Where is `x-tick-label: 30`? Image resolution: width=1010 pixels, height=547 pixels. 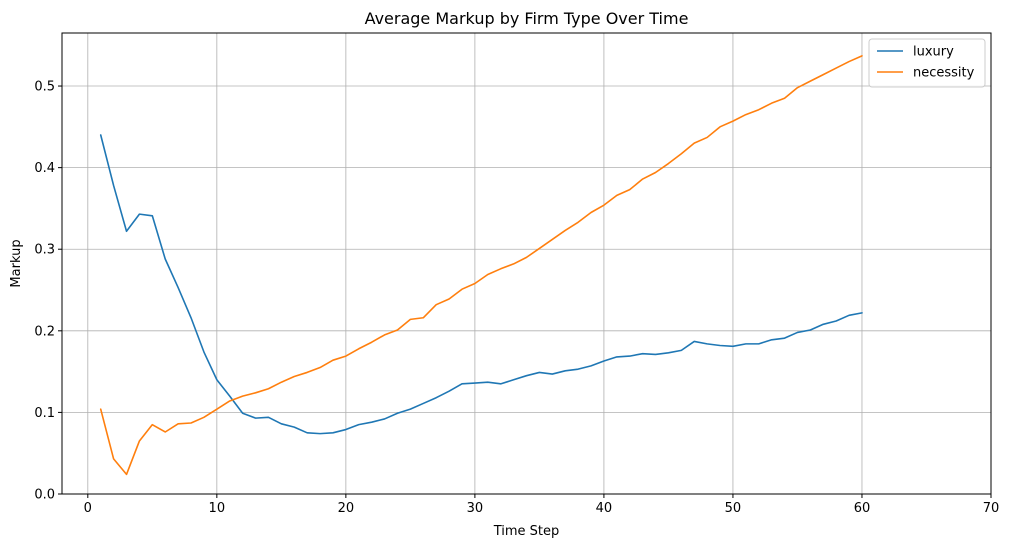
x-tick-label: 30 is located at coordinates (475, 508).